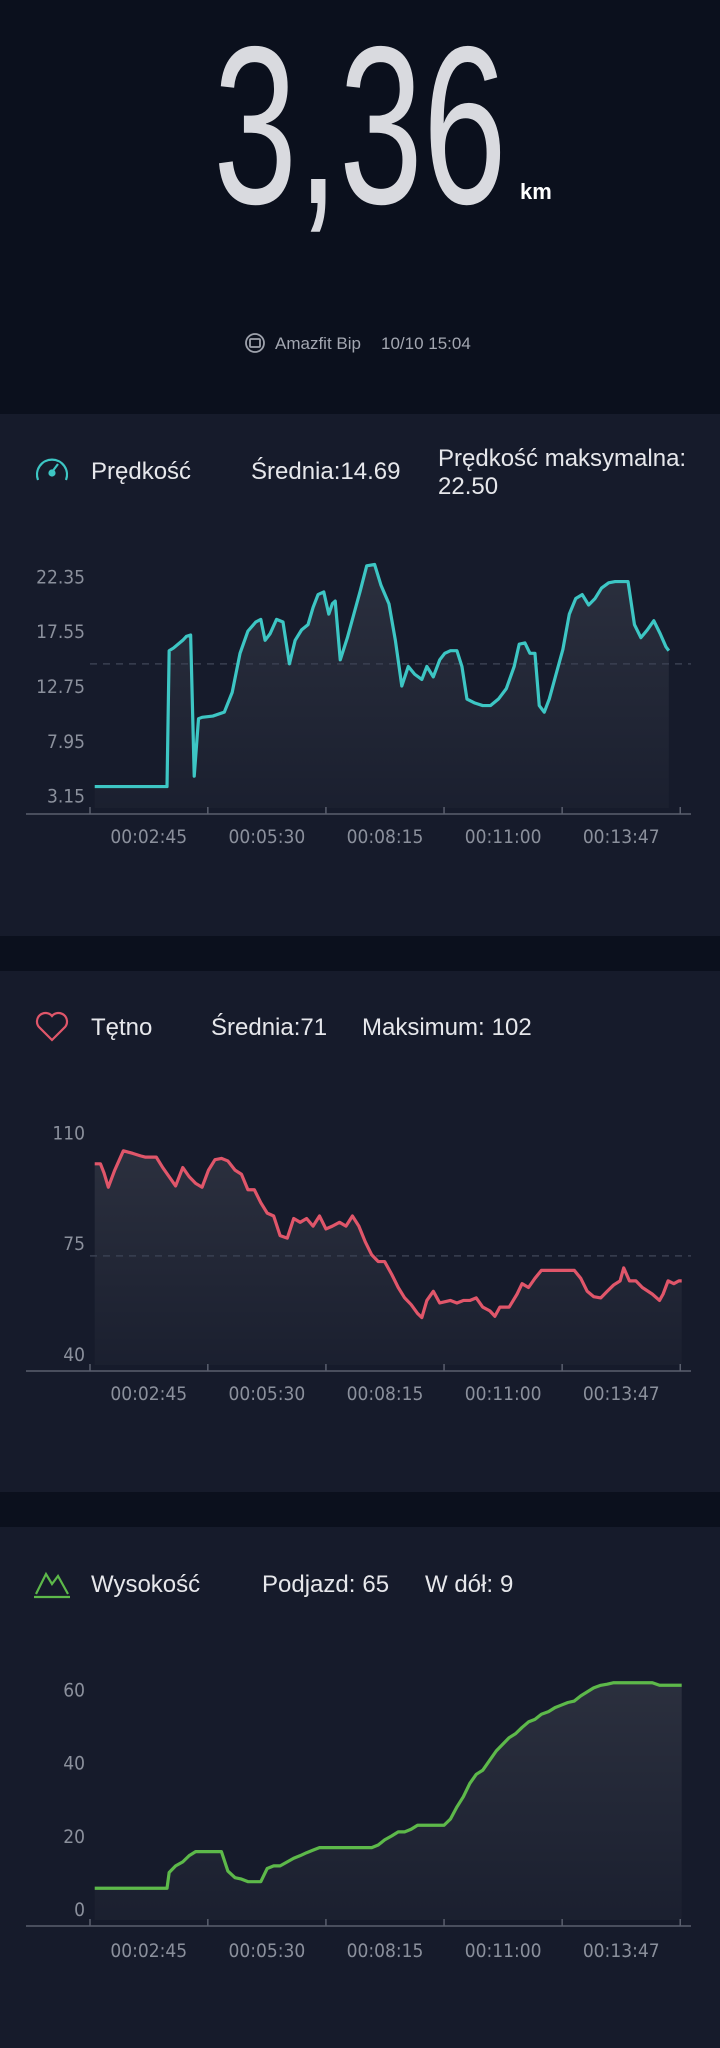 Image resolution: width=720 pixels, height=2048 pixels. I want to click on stat: Średnia:71, so click(269, 1027).